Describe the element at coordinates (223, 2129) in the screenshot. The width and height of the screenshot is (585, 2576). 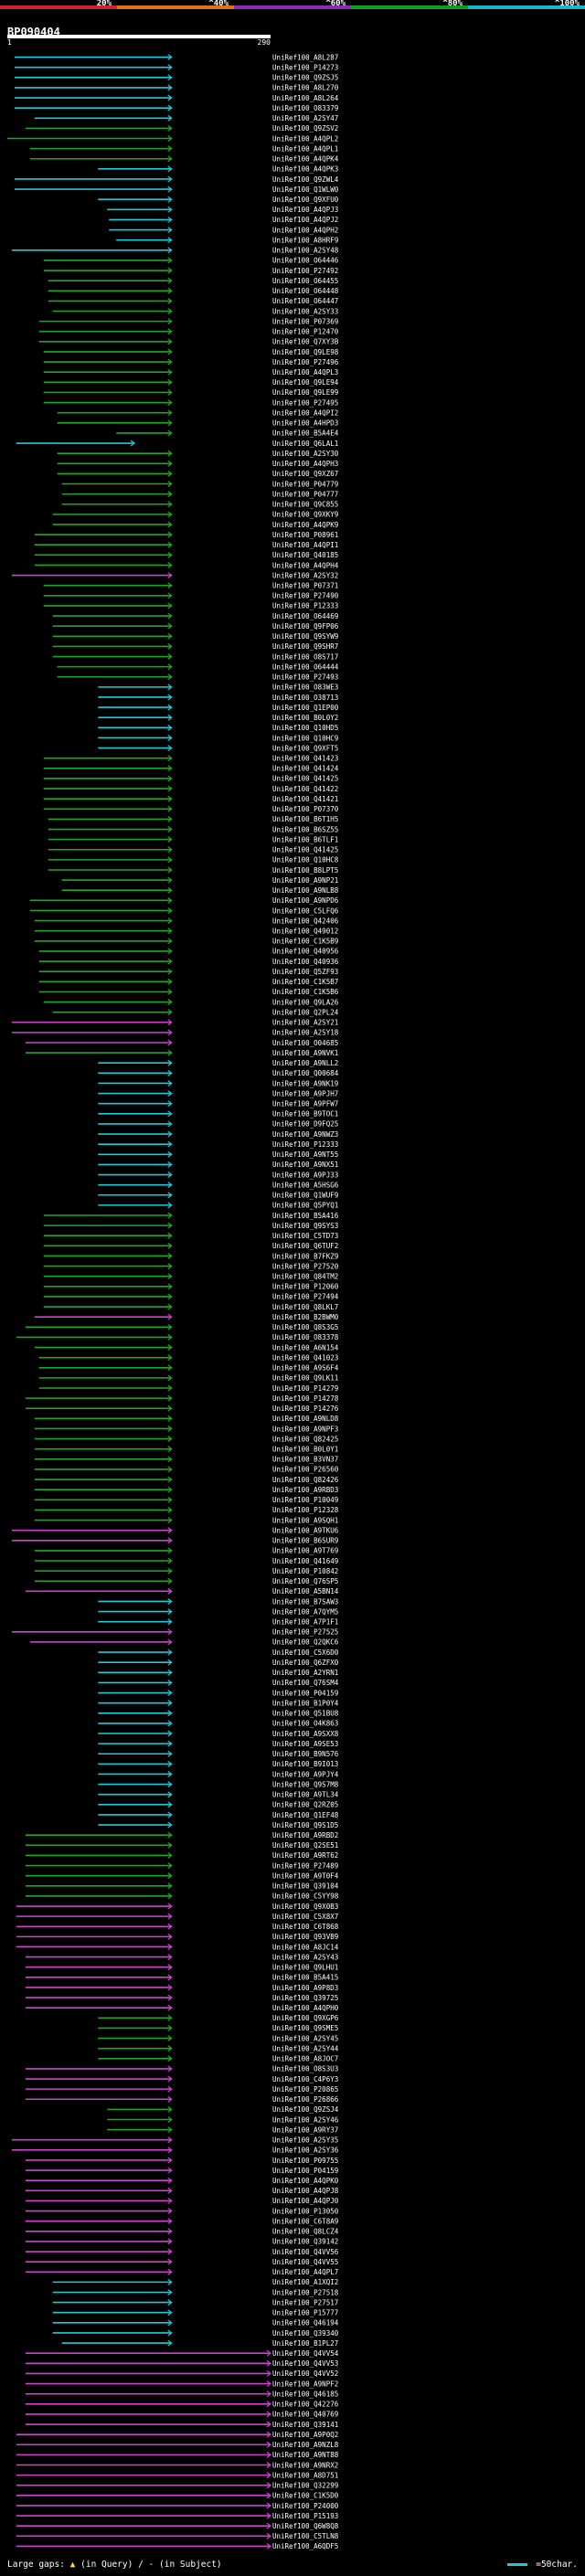
I see `hit-row: UniRef100_A9RY37` at that location.